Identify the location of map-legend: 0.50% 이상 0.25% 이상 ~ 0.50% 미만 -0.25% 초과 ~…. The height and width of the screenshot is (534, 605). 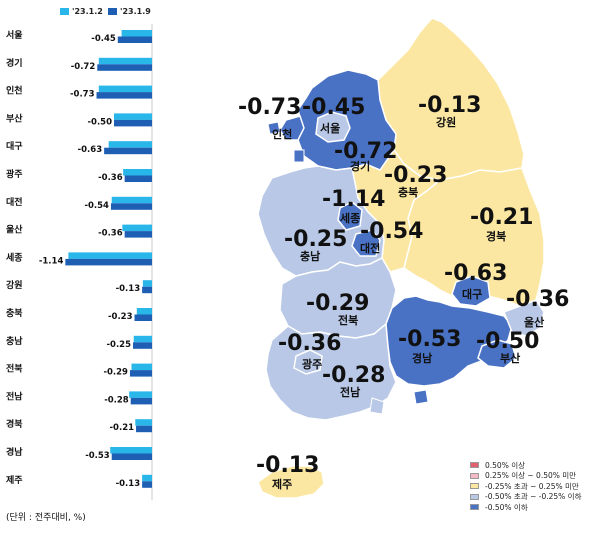
(535, 486).